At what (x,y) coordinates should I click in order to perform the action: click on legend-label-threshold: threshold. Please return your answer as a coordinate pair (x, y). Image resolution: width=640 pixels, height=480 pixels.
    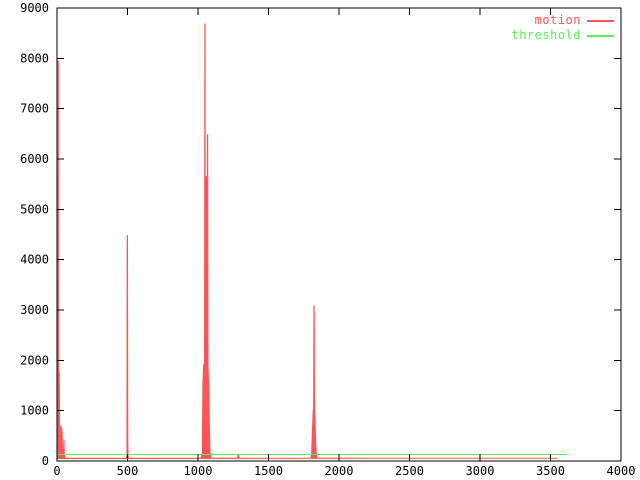
    Looking at the image, I should click on (546, 35).